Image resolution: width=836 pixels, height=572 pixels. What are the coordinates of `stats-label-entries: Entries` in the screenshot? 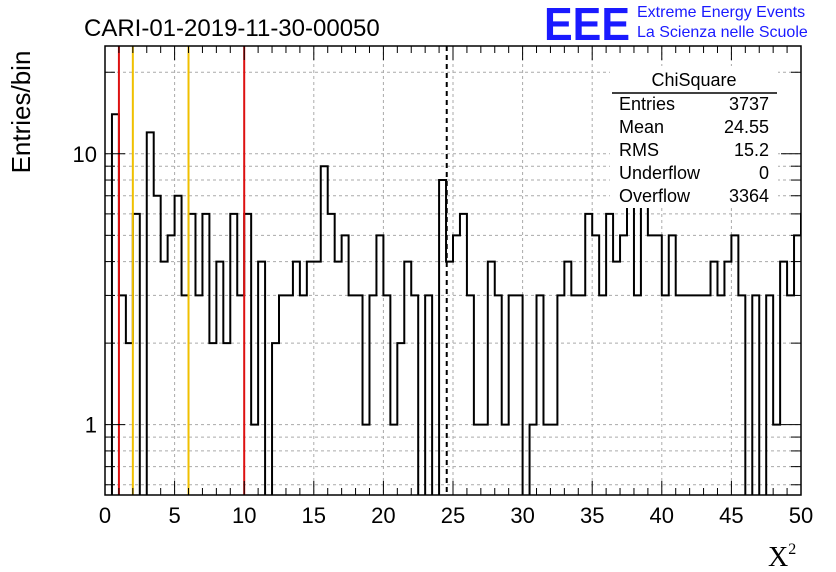 It's located at (647, 104).